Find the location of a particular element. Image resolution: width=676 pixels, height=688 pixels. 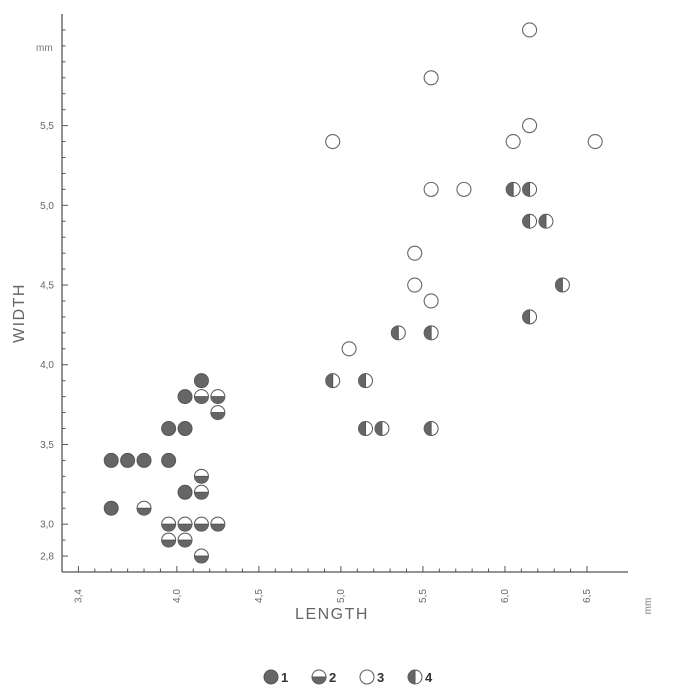

legend-item-4: 4 is located at coordinates (420, 677).